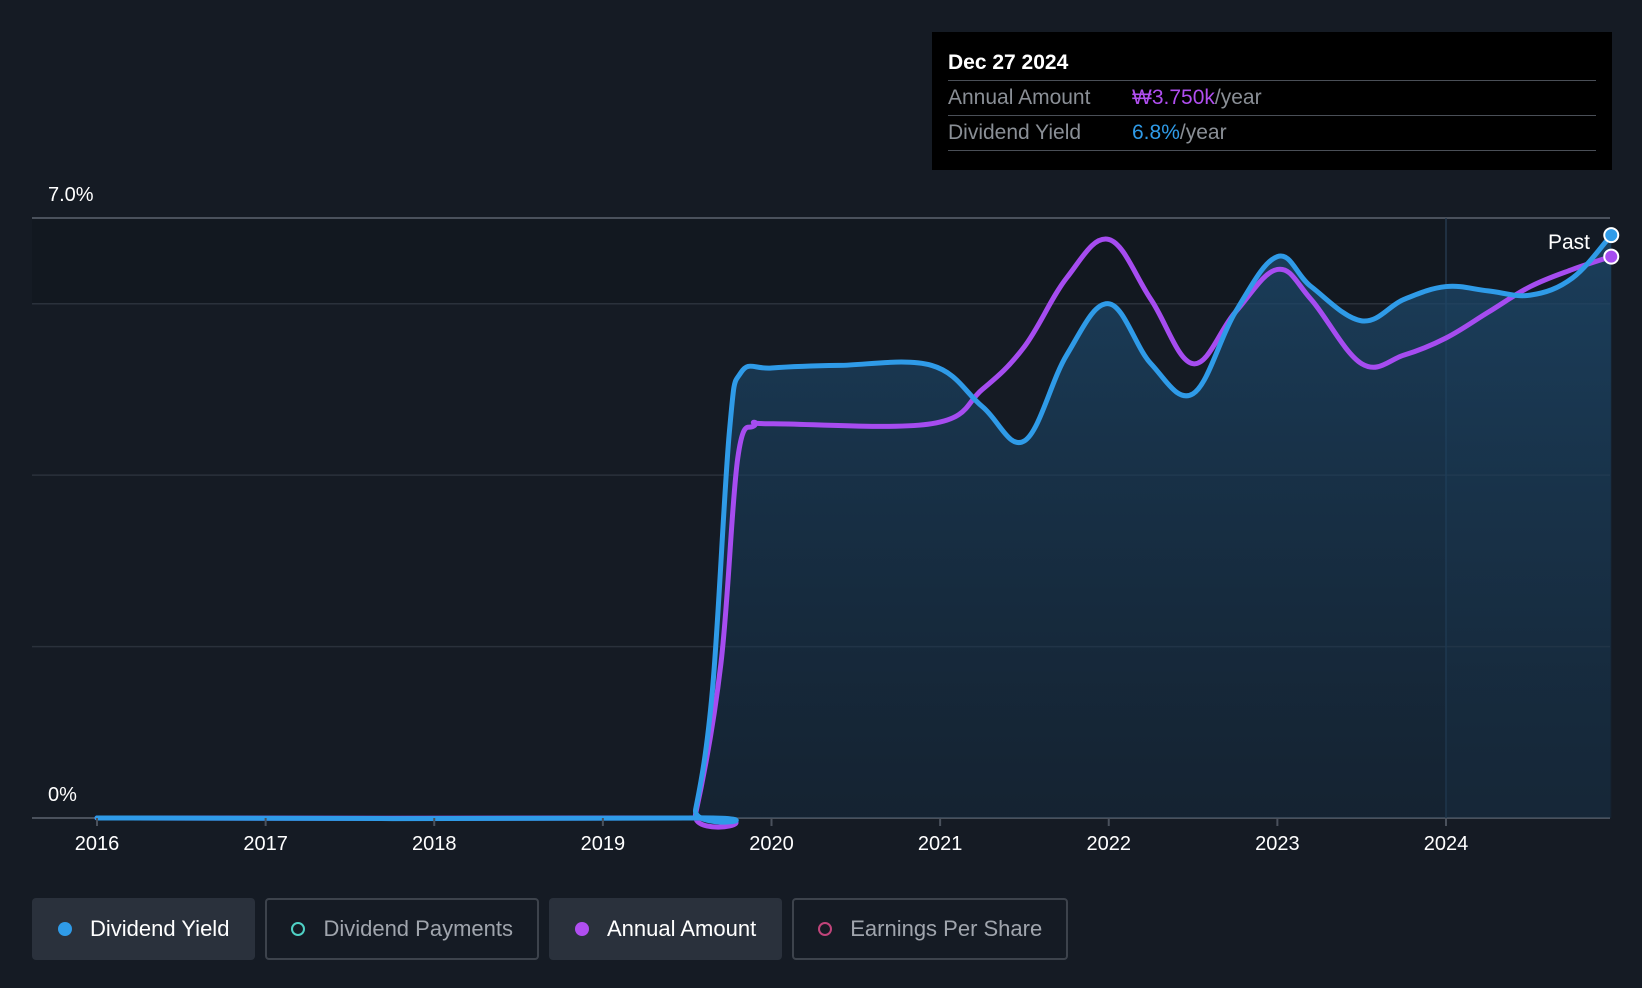 Image resolution: width=1642 pixels, height=988 pixels. What do you see at coordinates (1569, 242) in the screenshot?
I see `past-label: Past` at bounding box center [1569, 242].